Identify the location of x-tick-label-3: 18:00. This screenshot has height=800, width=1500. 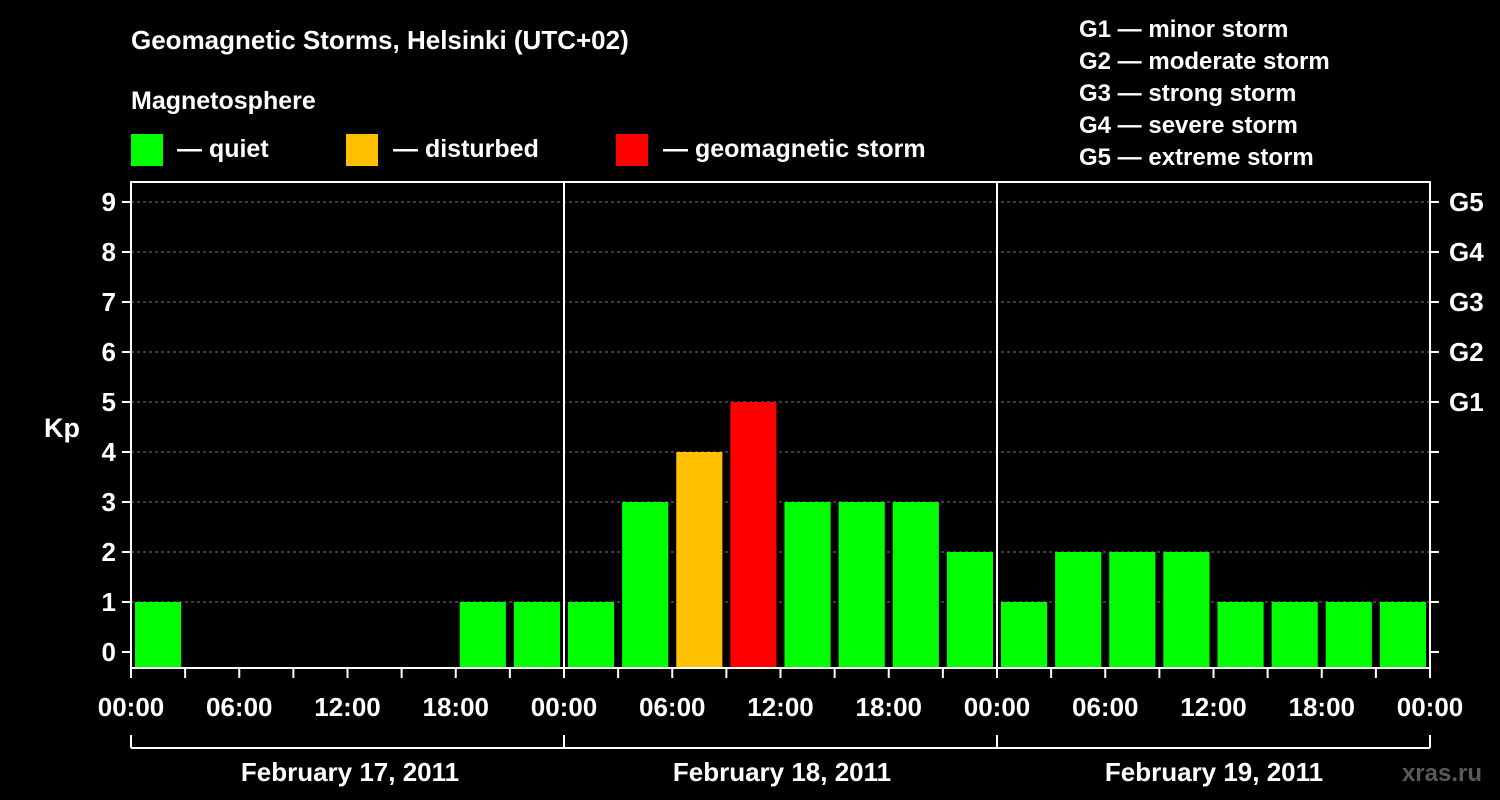
(456, 707).